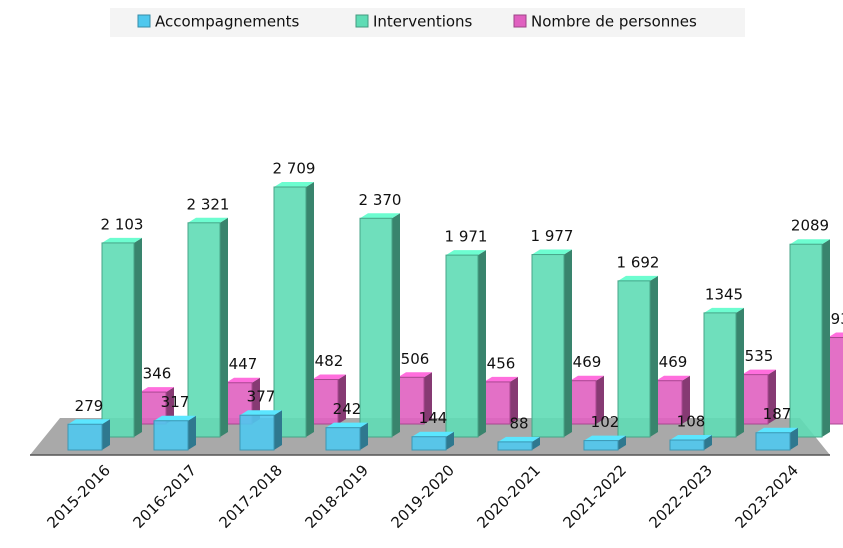 The height and width of the screenshot is (548, 843). What do you see at coordinates (691, 422) in the screenshot?
I see `value-label: 108` at bounding box center [691, 422].